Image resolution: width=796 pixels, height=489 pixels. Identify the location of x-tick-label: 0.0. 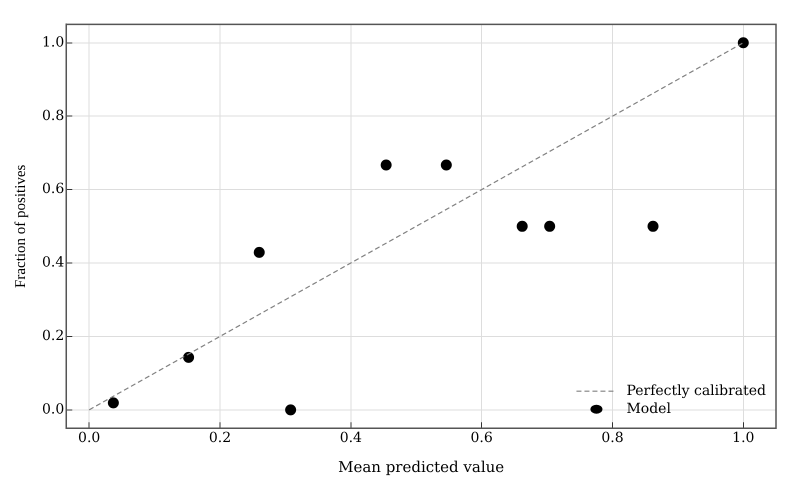
(89, 438).